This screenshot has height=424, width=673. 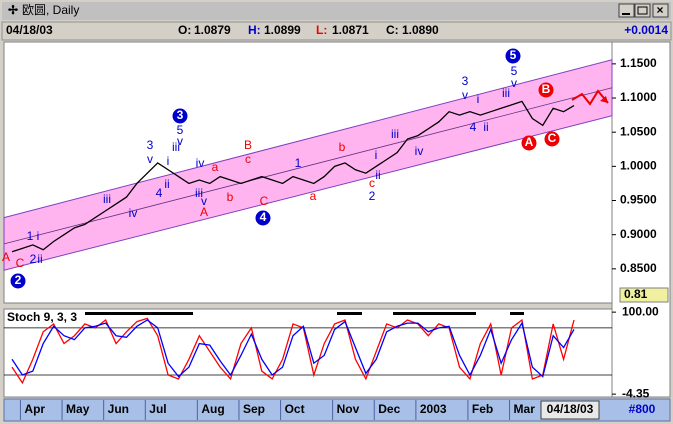 What do you see at coordinates (254, 409) in the screenshot?
I see `x-tick-label: Sep` at bounding box center [254, 409].